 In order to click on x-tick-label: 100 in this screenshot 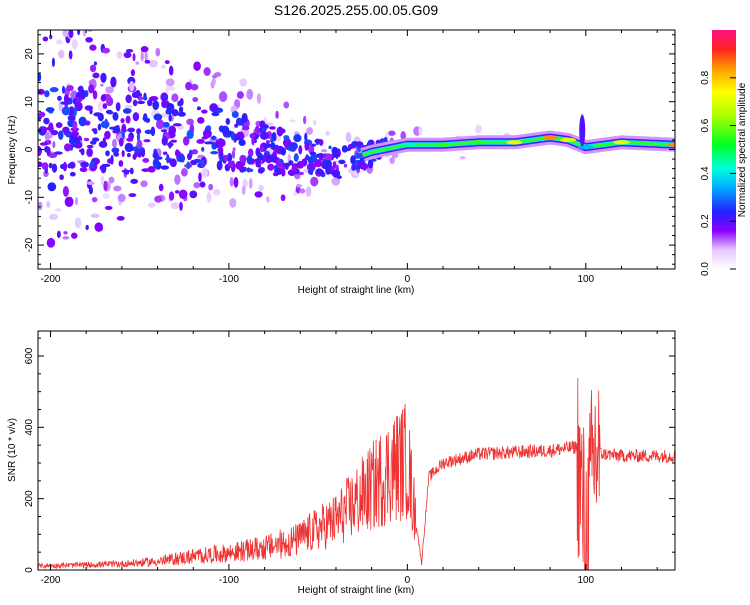, I will do `click(585, 580)`.